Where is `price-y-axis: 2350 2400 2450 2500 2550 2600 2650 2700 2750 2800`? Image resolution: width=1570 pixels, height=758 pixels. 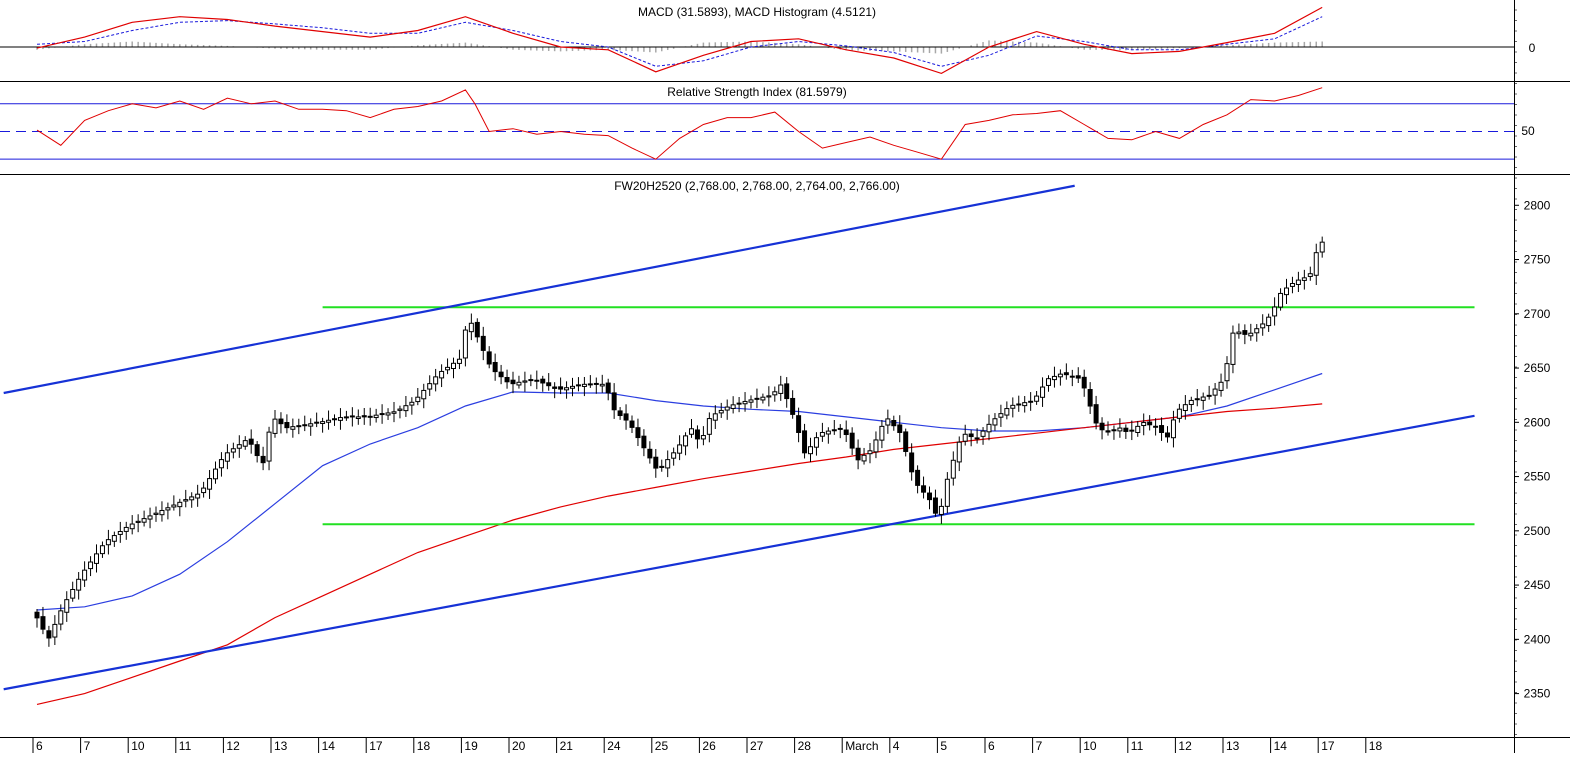
price-y-axis: 2350 2400 2450 2500 2550 2600 2650 2700 2750 2800 is located at coordinates (1532, 372).